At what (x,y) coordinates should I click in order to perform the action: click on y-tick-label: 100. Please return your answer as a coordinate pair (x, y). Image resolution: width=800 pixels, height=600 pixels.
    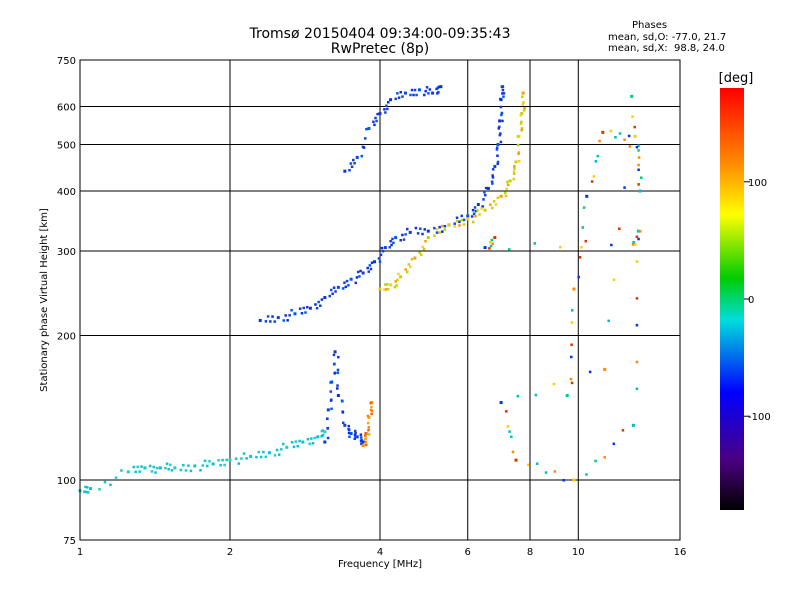
    Looking at the image, I should click on (66, 481).